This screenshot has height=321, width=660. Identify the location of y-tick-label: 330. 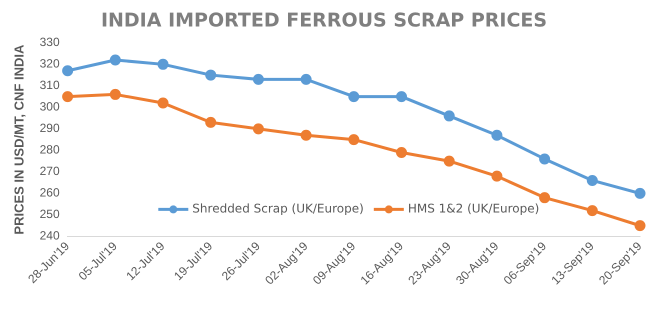
(50, 42).